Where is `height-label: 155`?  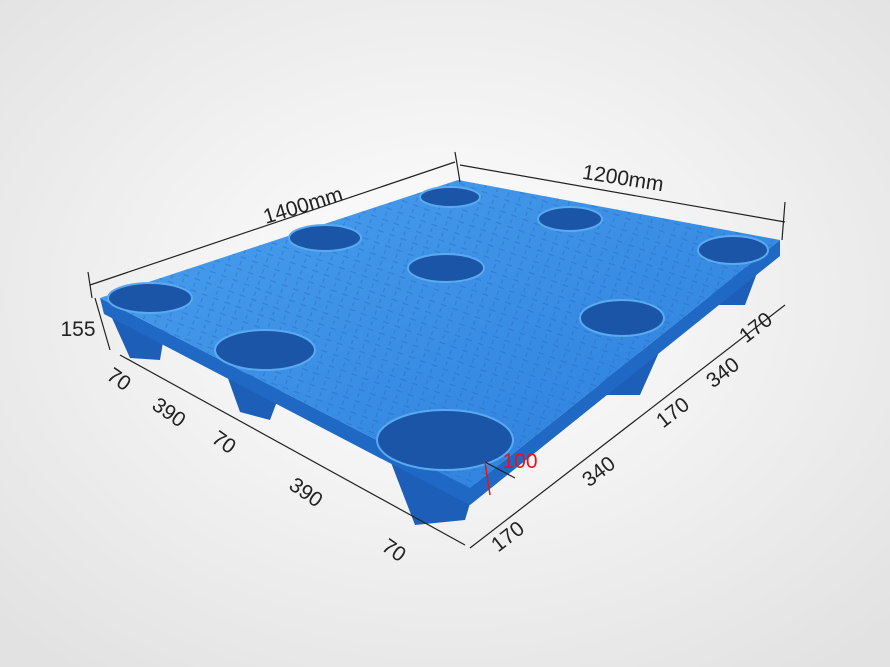 height-label: 155 is located at coordinates (77, 329).